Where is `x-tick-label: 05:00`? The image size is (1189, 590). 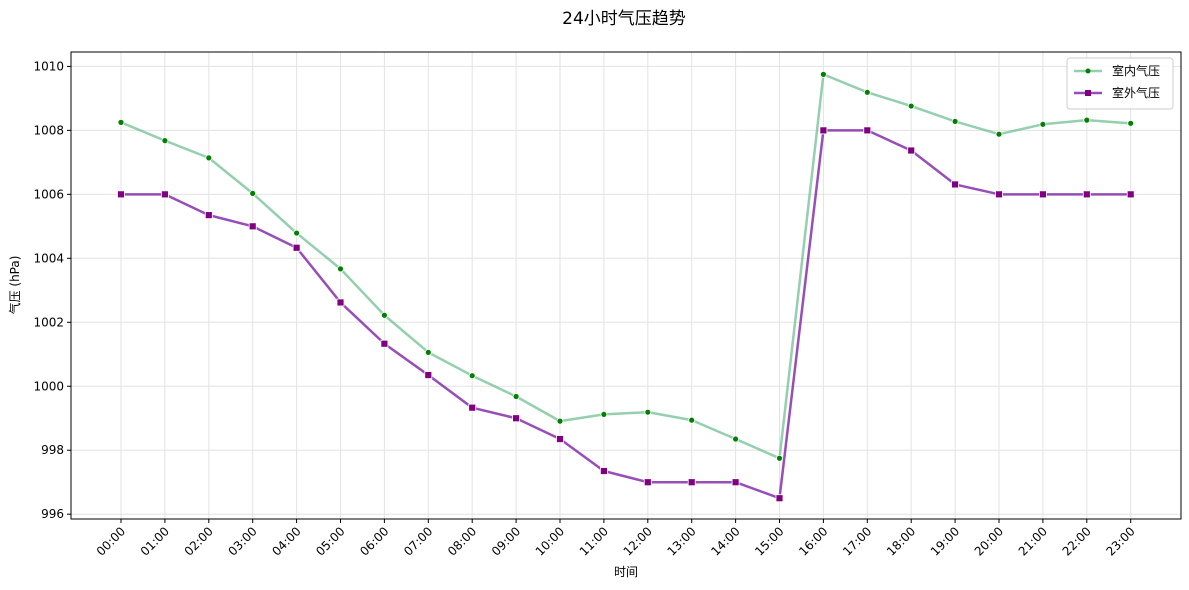 x-tick-label: 05:00 is located at coordinates (330, 541).